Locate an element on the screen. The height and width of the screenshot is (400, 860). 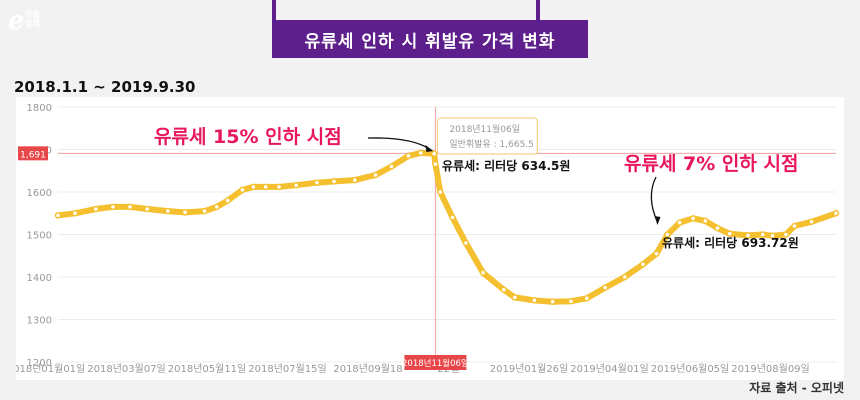
source-credit: 자료 출처 - 오피넷 is located at coordinates (796, 388).